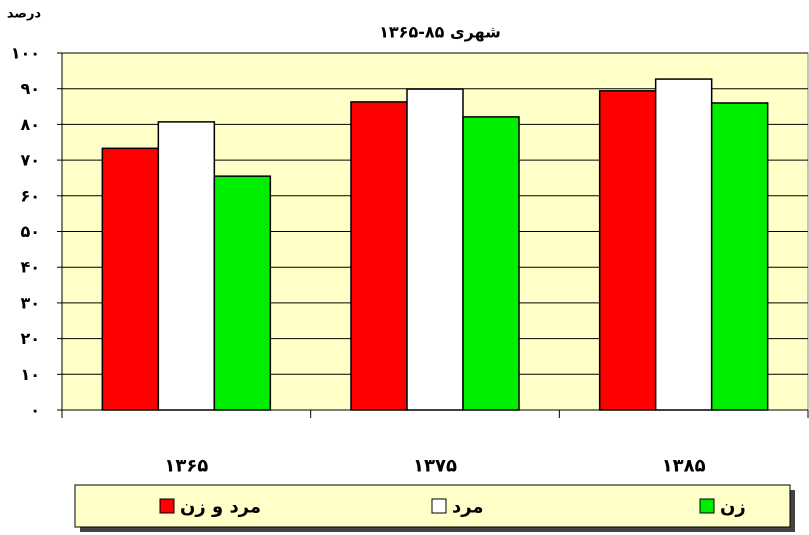  Describe the element at coordinates (30, 88) in the screenshot. I see `y-tick-label: ۹۰` at that location.